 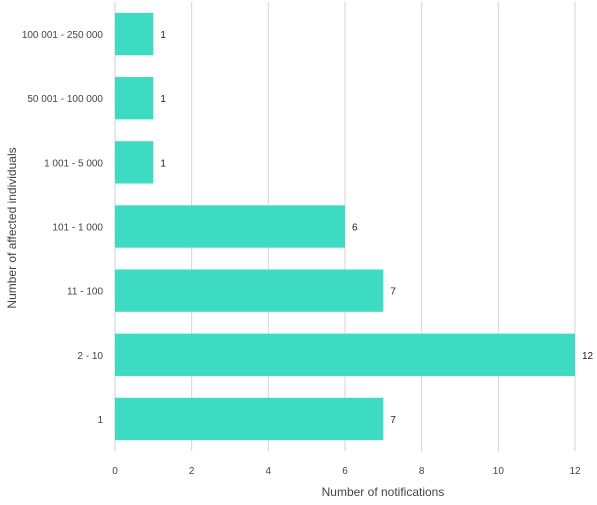 What do you see at coordinates (575, 471) in the screenshot?
I see `x-tick-label: 12` at bounding box center [575, 471].